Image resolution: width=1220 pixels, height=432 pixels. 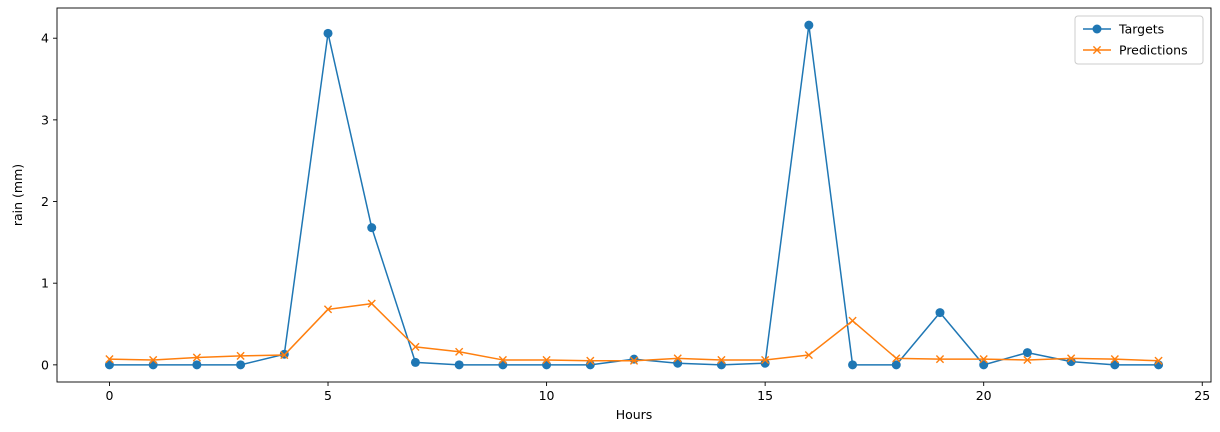 I want to click on x-tick-label: 15, so click(x=765, y=395).